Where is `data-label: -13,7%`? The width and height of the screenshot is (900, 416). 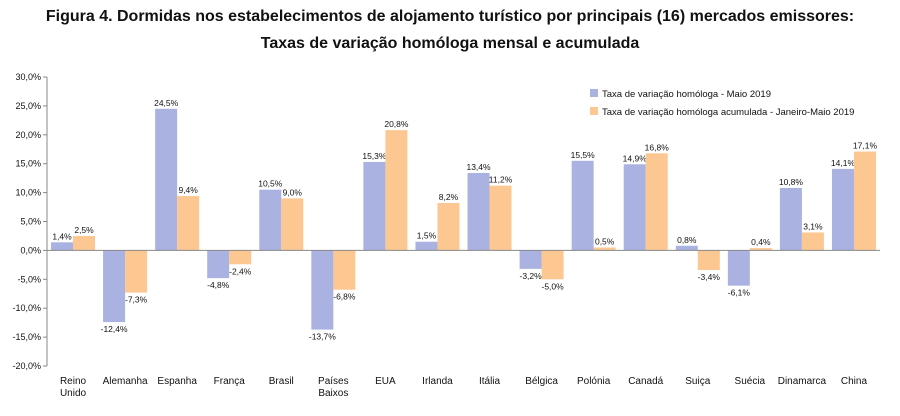 data-label: -13,7% is located at coordinates (322, 337).